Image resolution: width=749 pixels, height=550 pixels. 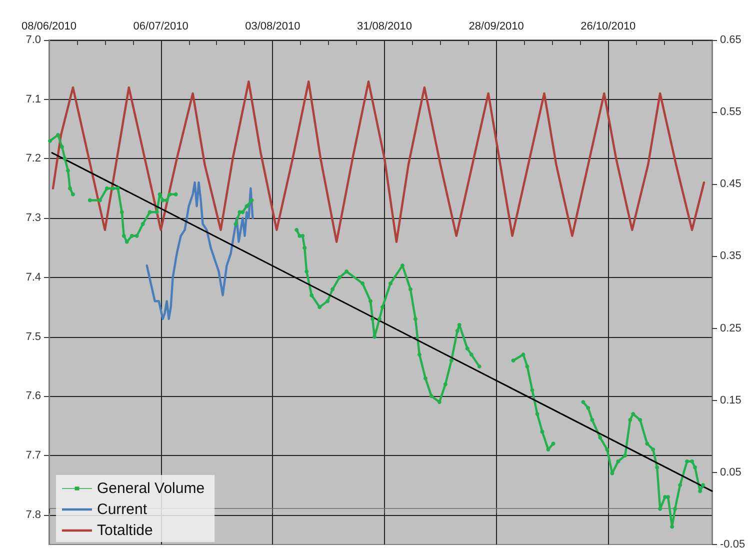 What do you see at coordinates (160, 26) in the screenshot?
I see `x-tick-label: 06/07/2010` at bounding box center [160, 26].